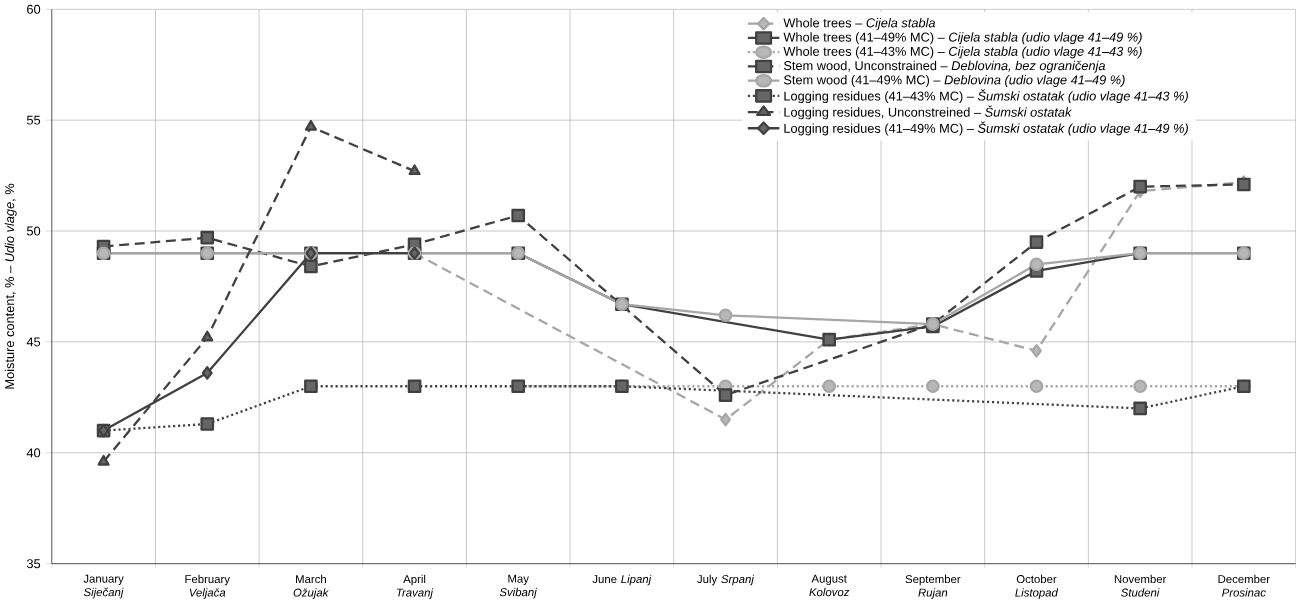 This screenshot has width=1296, height=604. Describe the element at coordinates (10, 286) in the screenshot. I see `y-axis-title: Moisture content, % – Udio vlage, %` at that location.